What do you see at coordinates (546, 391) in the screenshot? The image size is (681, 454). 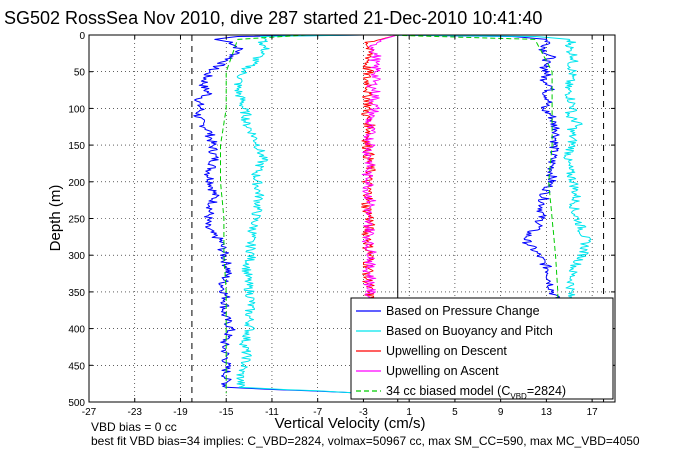 I see `legend-tail: =2824)` at bounding box center [546, 391].